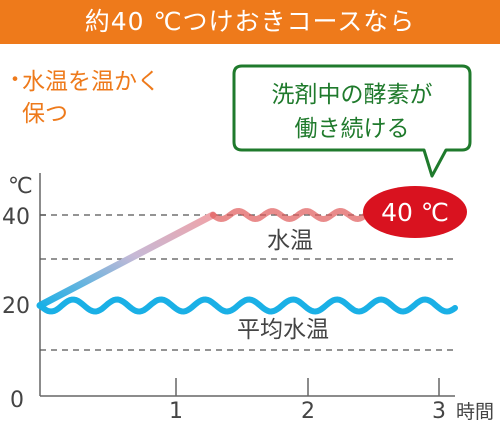  Describe the element at coordinates (16, 217) in the screenshot. I see `y-tick-label-40: 40` at that location.